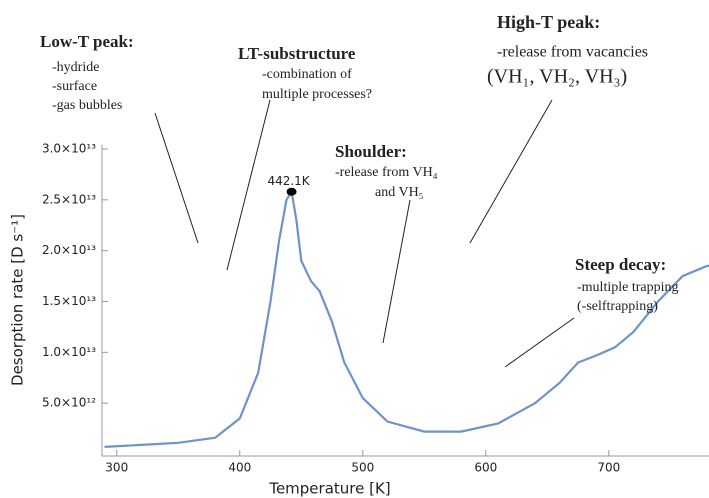  Describe the element at coordinates (548, 22) in the screenshot. I see `annotation-title: High-T peak:` at that location.